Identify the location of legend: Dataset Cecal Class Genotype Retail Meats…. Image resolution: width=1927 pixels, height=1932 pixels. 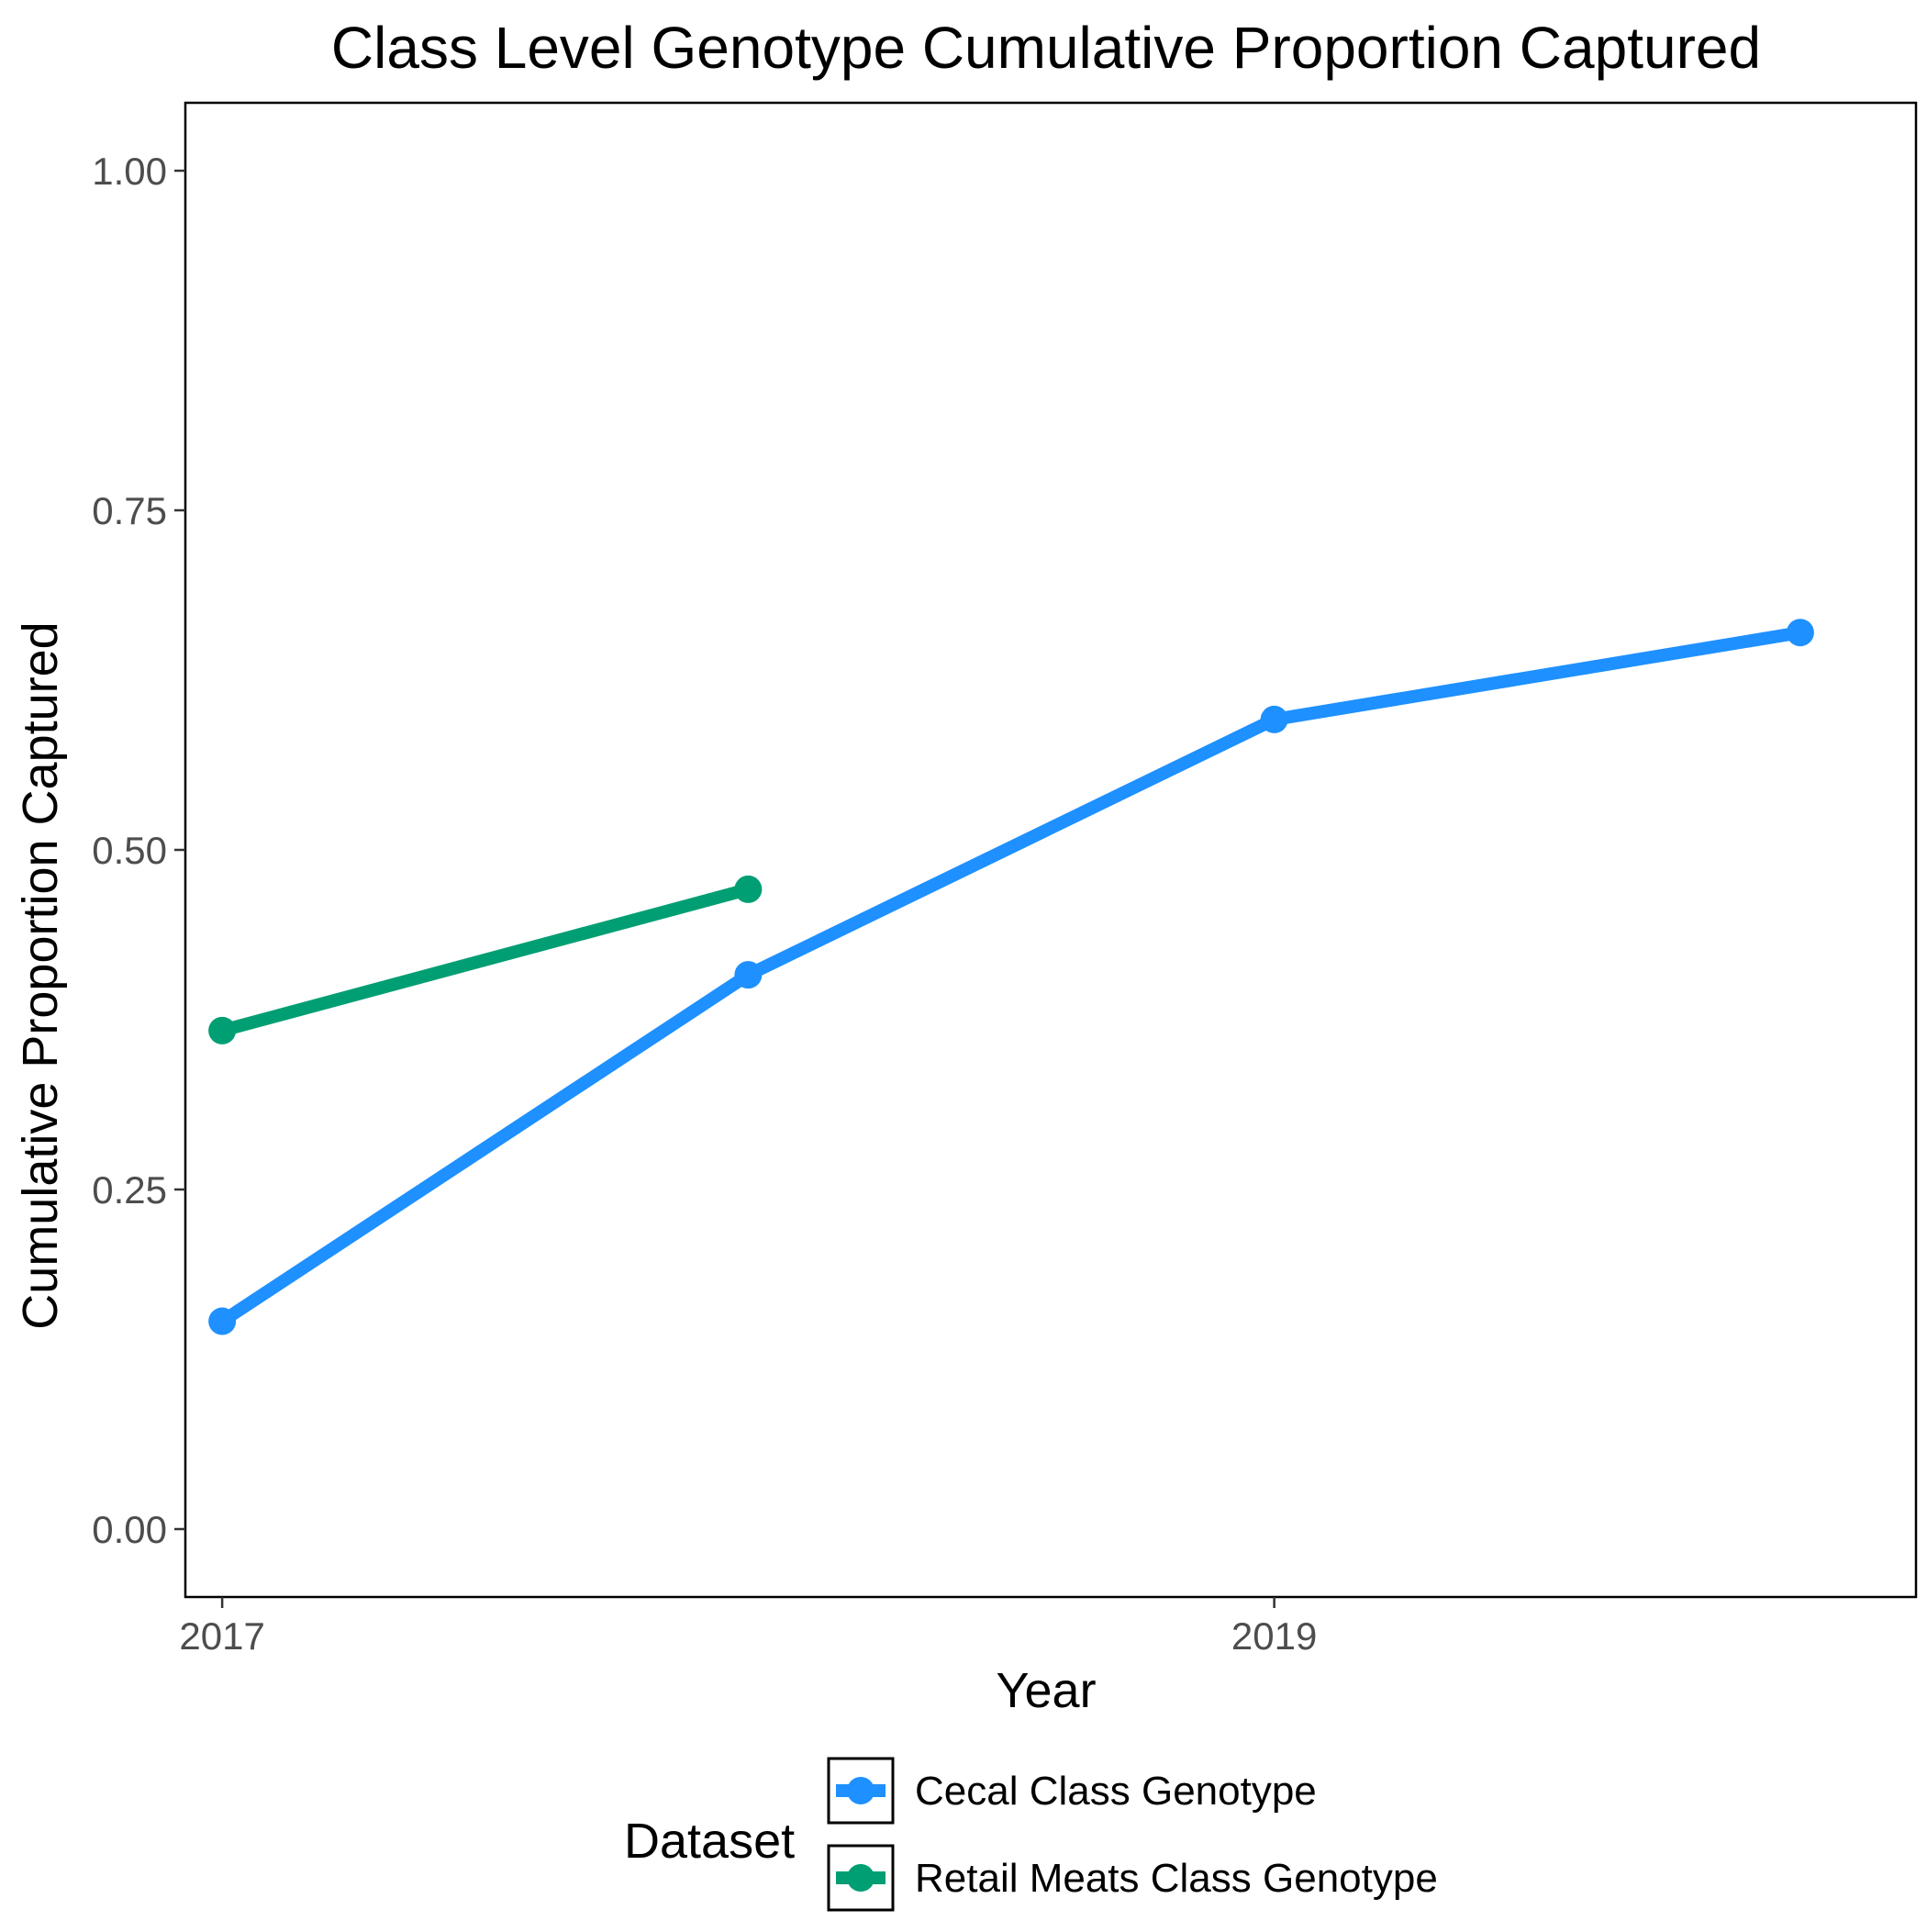
(1031, 1834).